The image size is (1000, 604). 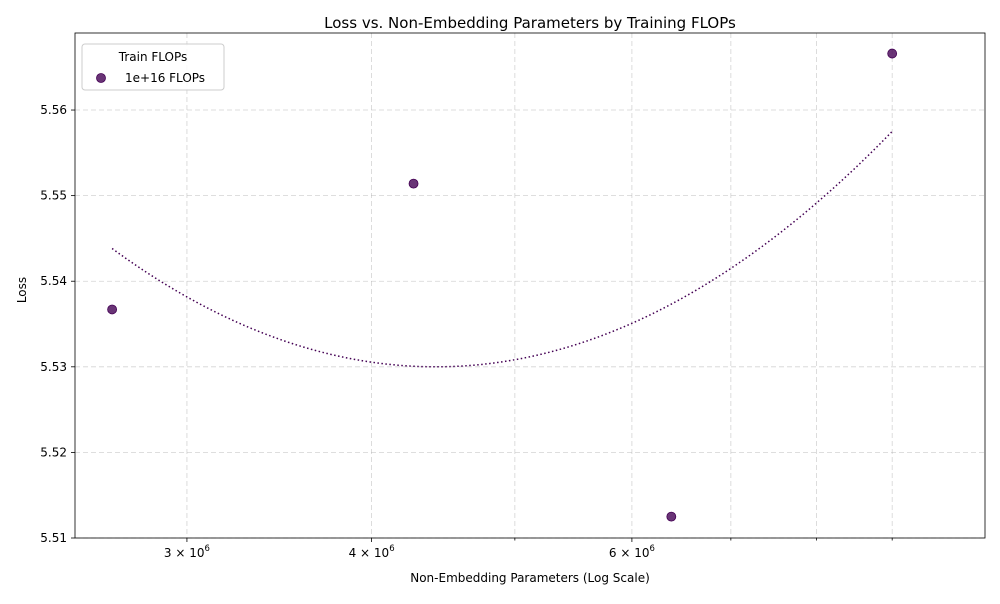 I want to click on x-tick-label: 6 × 10⁶, so click(x=632, y=552).